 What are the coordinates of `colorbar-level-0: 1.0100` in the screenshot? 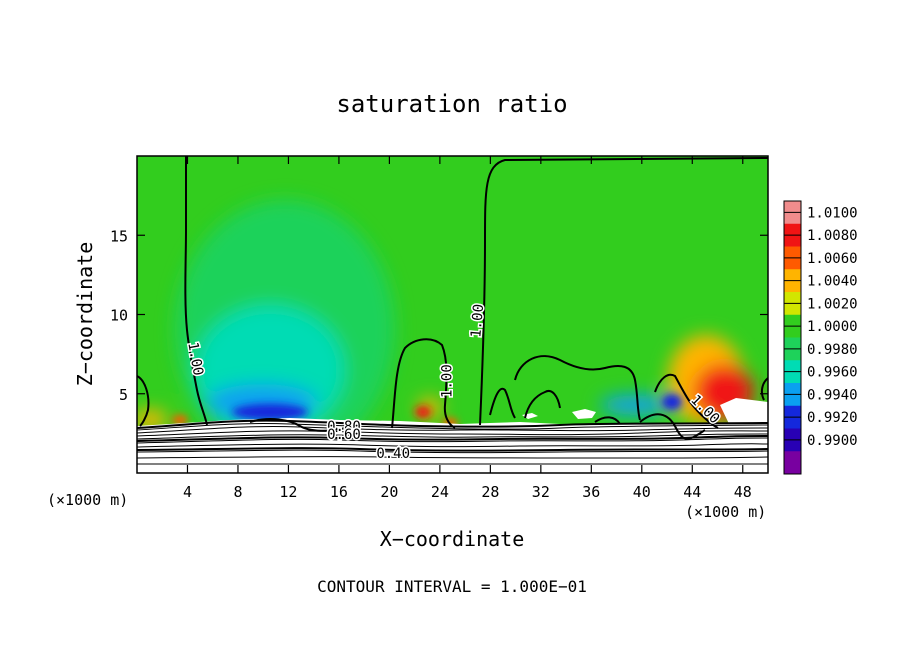 It's located at (832, 213).